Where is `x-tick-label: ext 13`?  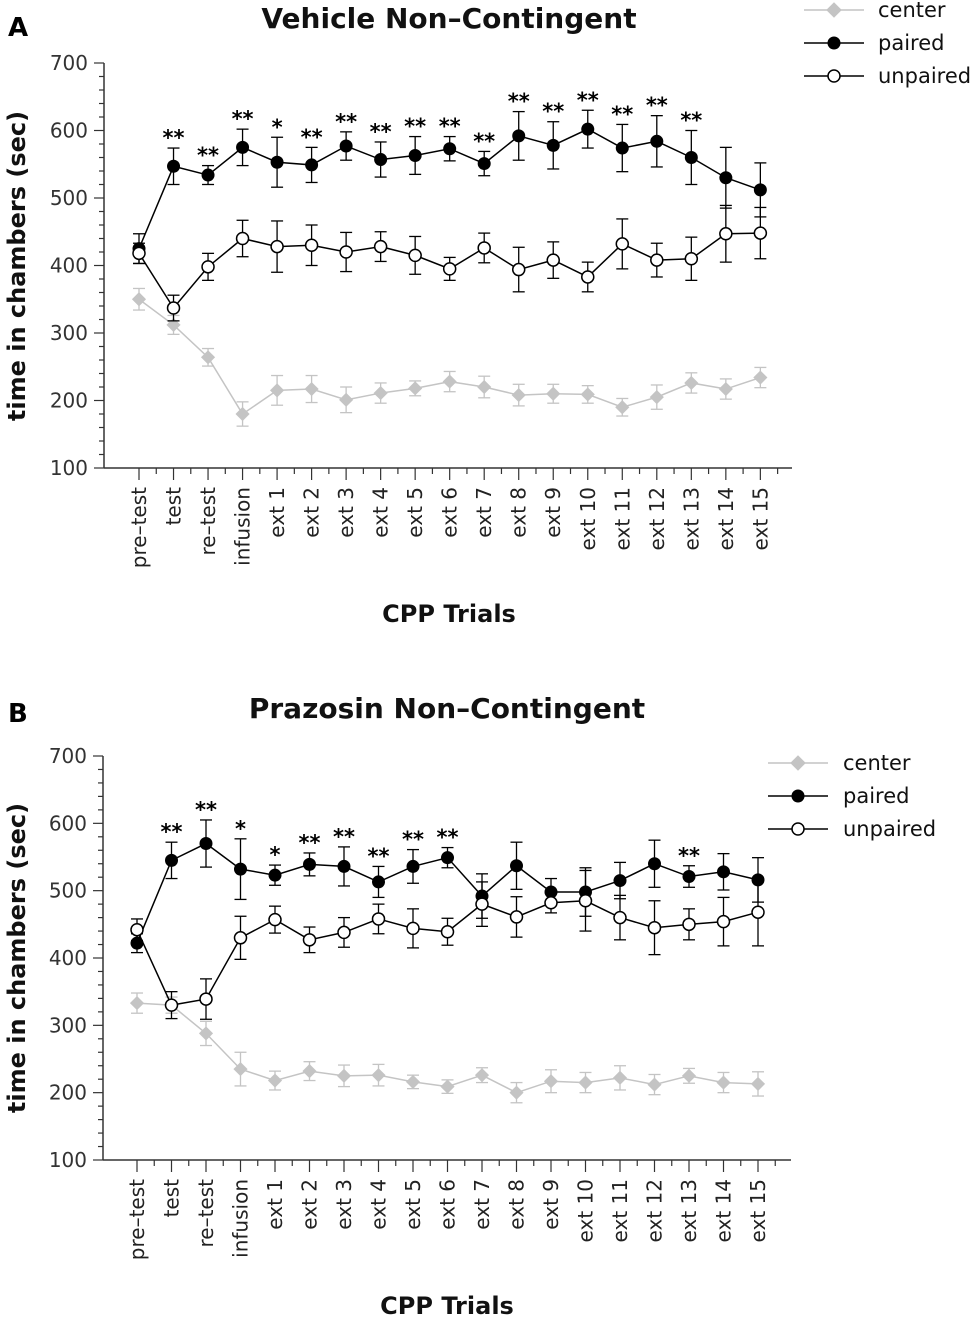 x-tick-label: ext 13 is located at coordinates (691, 518).